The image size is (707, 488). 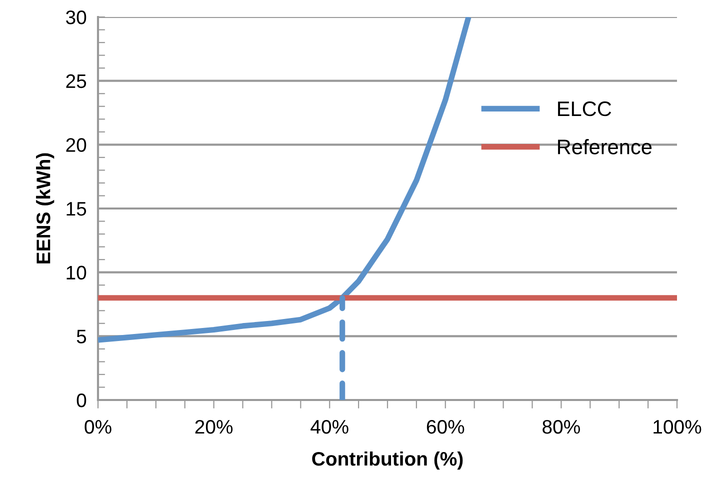 What do you see at coordinates (329, 427) in the screenshot?
I see `x-tick-label: 40%` at bounding box center [329, 427].